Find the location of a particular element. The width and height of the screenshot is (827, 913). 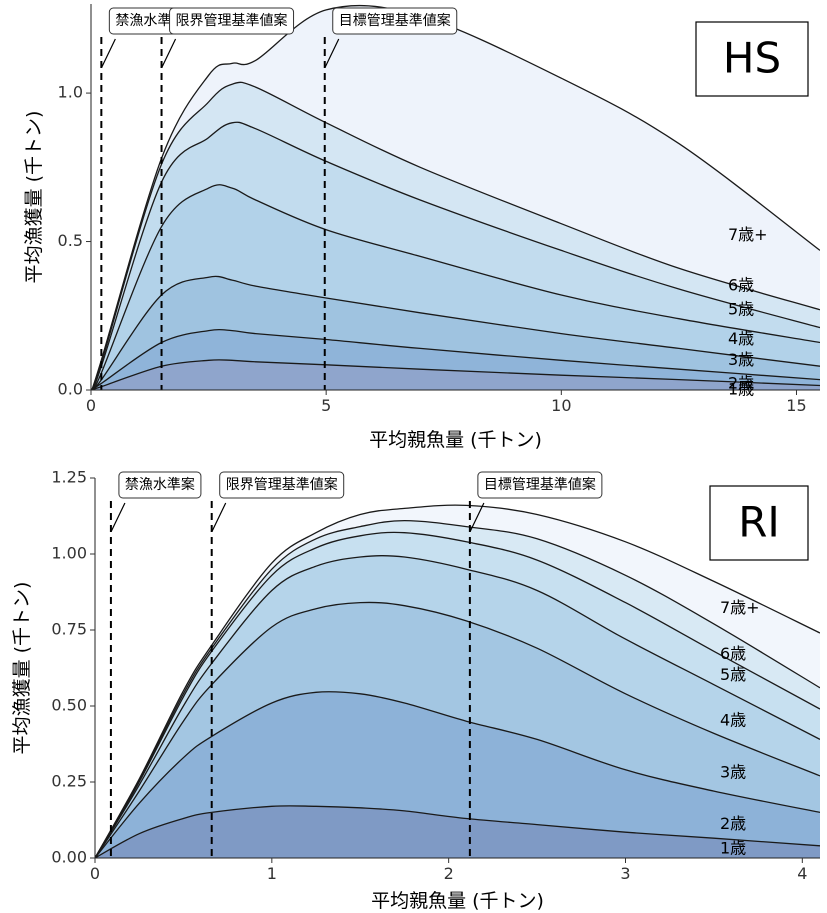

y-tick-label-1: 0.25 is located at coordinates (69, 781).